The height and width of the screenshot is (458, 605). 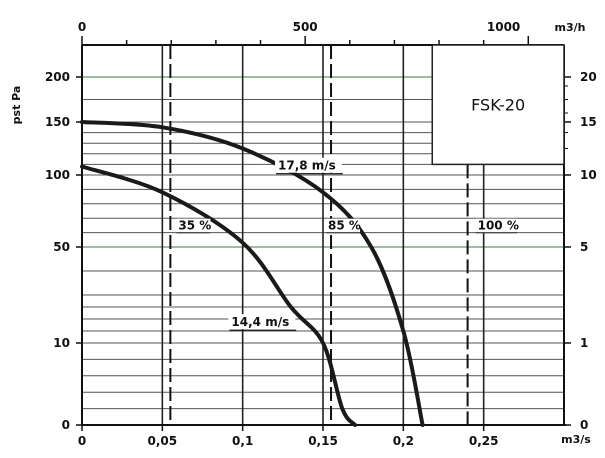 I want to click on efficiency-label: 35 %, so click(x=194, y=226).